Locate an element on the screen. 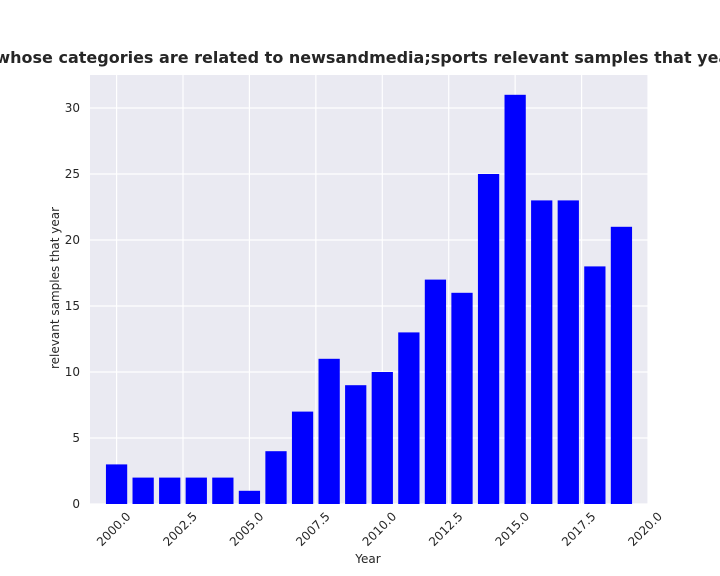 Image resolution: width=720 pixels, height=576 pixels. y-tick-label: 20 is located at coordinates (72, 240).